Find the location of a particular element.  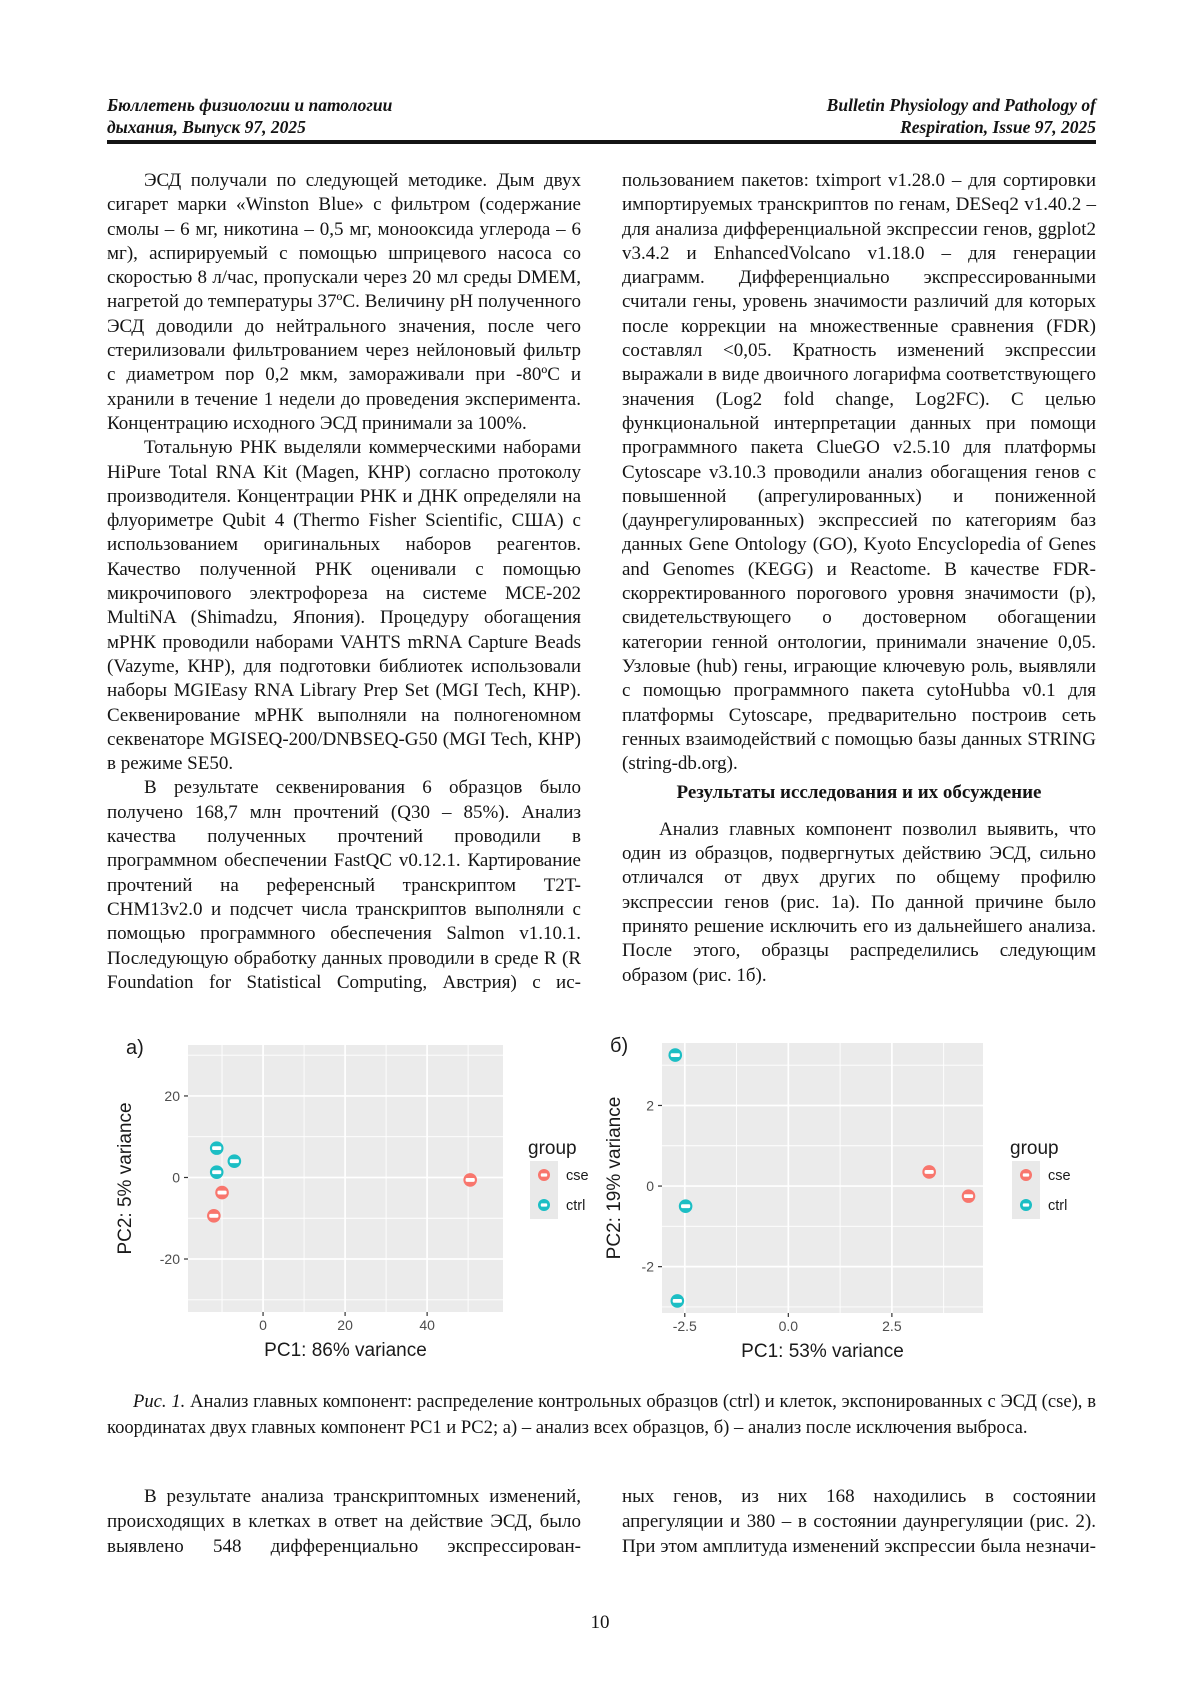

y-tick-label: -2 is located at coordinates (648, 1267).